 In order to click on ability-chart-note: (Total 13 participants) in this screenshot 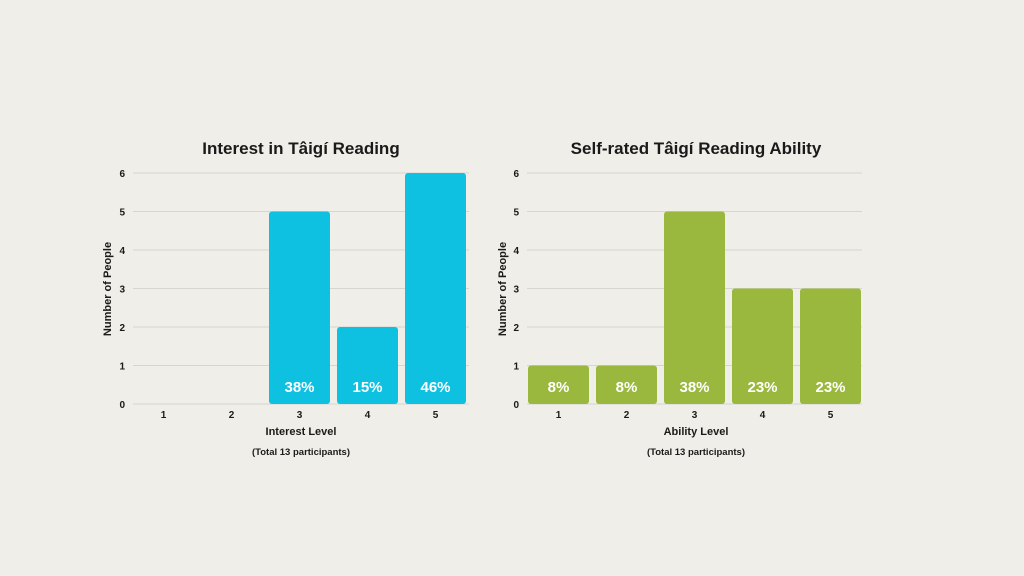, I will do `click(696, 452)`.